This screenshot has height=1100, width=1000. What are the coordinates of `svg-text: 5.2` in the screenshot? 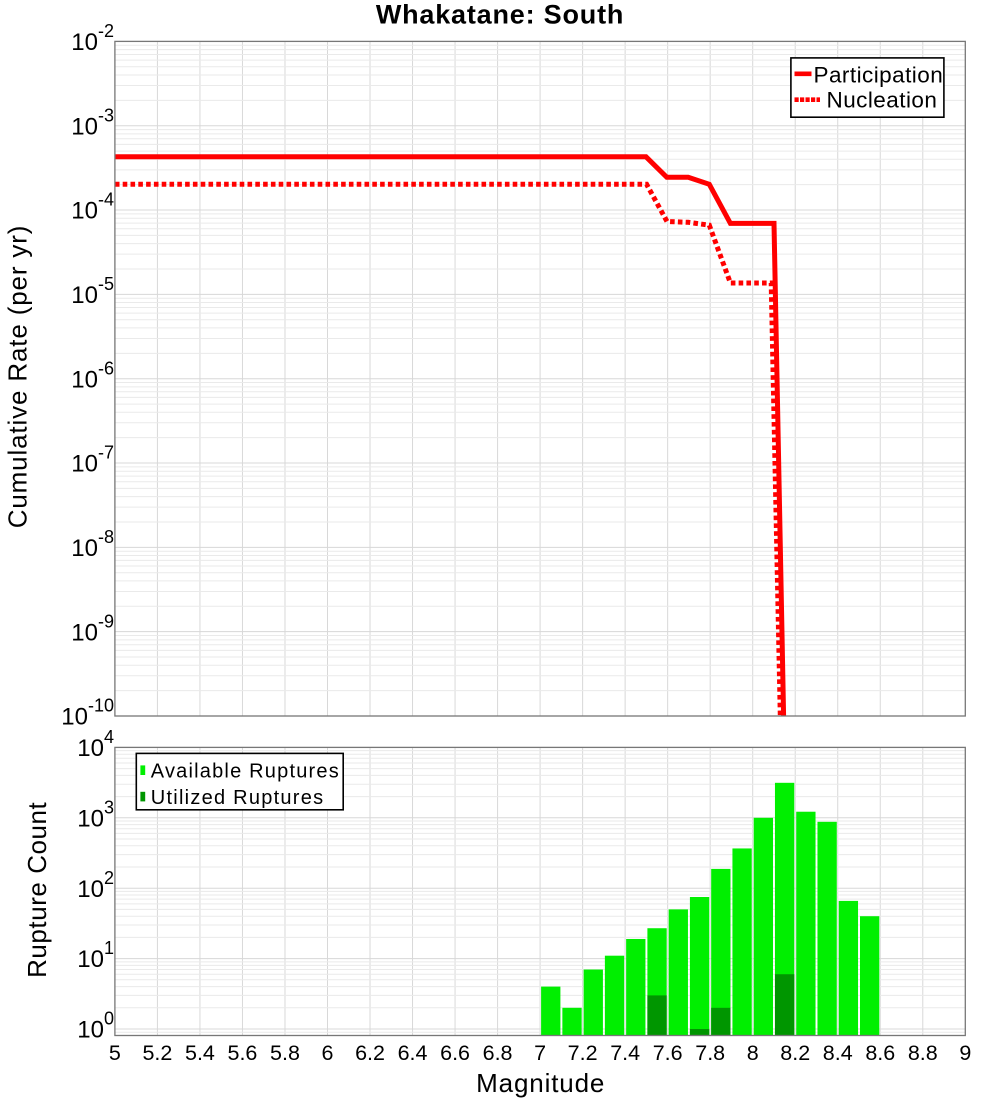 It's located at (157, 1053).